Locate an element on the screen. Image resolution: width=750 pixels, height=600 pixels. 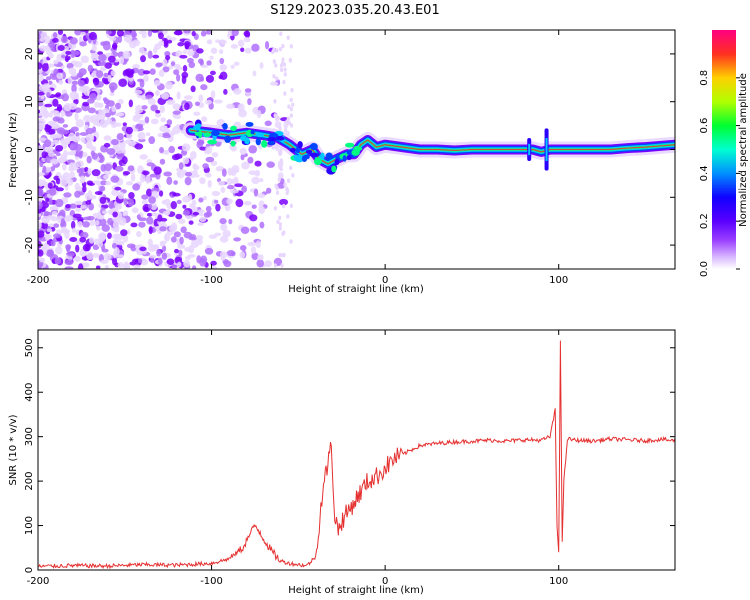
y-tick-label: -10 is located at coordinates (29, 197).